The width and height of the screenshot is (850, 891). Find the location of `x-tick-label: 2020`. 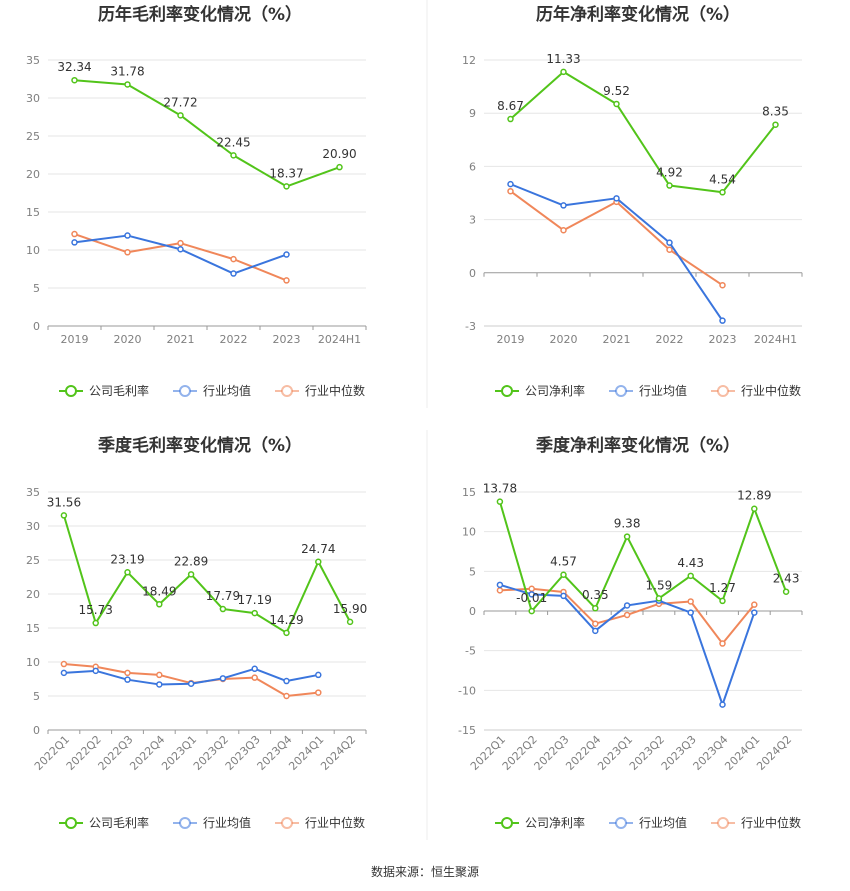

x-tick-label: 2020 is located at coordinates (564, 339).